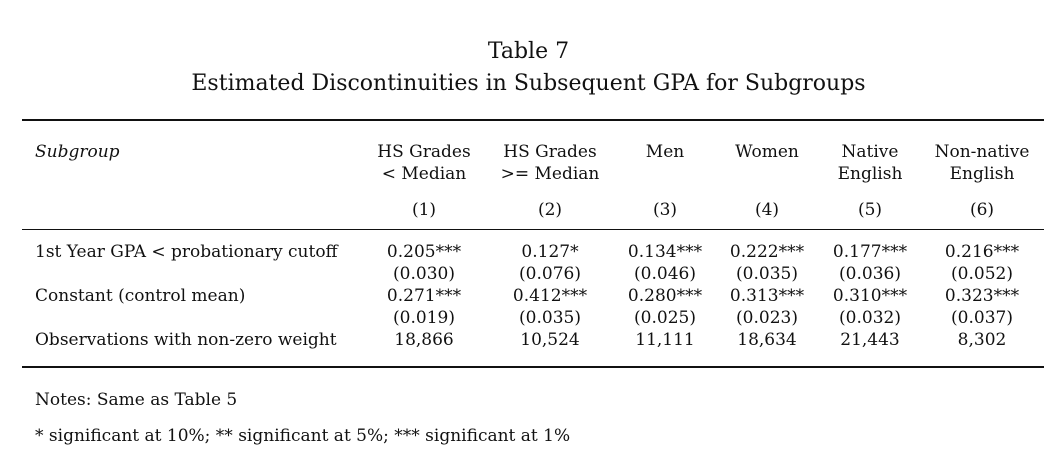 This screenshot has height=455, width=1057. Describe the element at coordinates (533, 120) in the screenshot. I see `top-rule` at that location.